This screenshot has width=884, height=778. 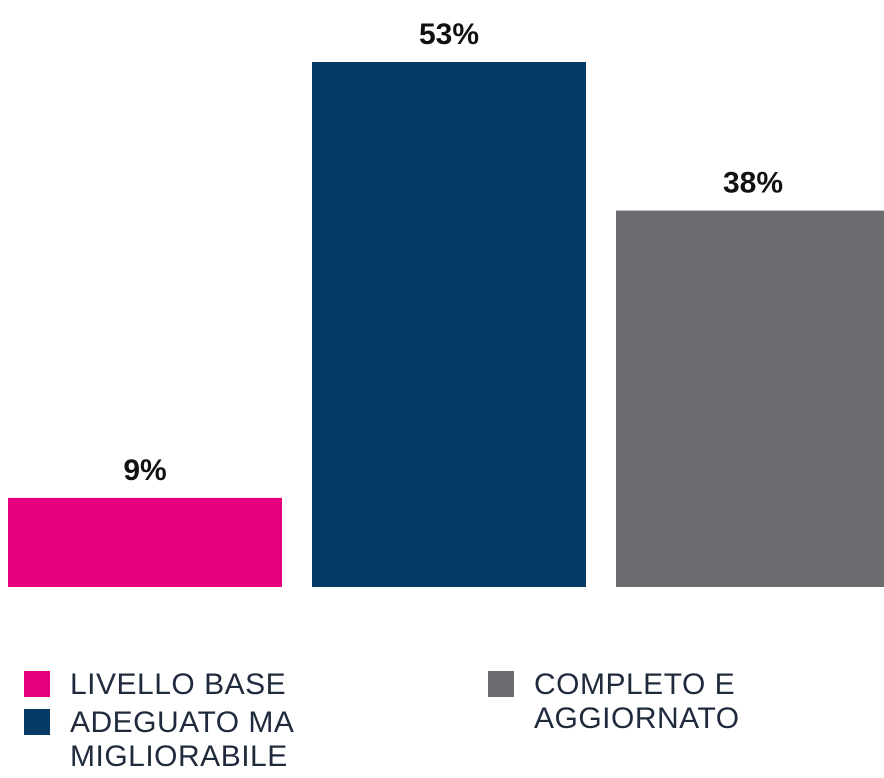 What do you see at coordinates (37, 722) in the screenshot?
I see `legend-swatch-adeguato-ma-migliorabile` at bounding box center [37, 722].